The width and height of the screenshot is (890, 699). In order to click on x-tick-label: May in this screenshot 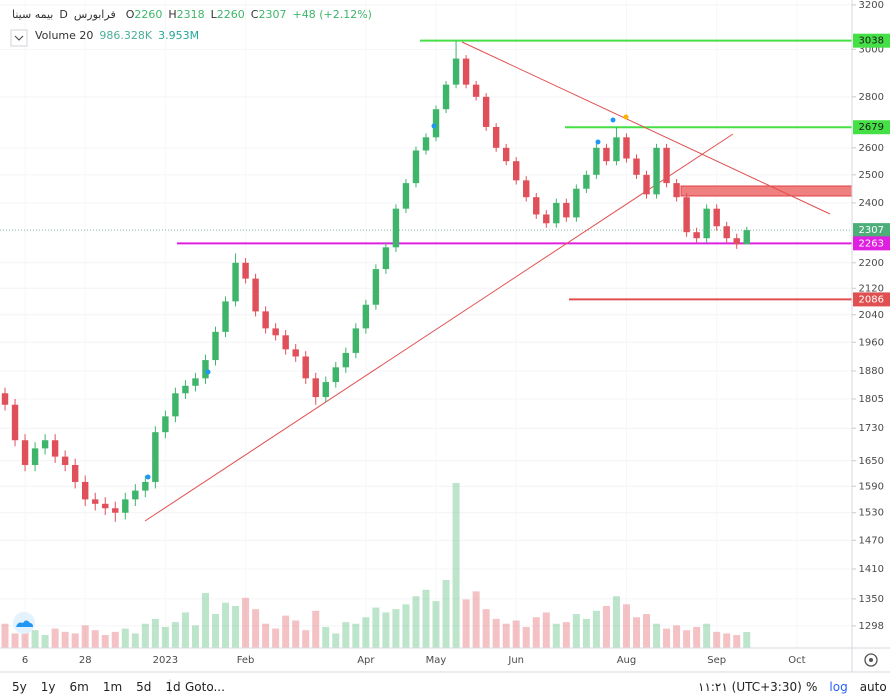, I will do `click(436, 660)`.